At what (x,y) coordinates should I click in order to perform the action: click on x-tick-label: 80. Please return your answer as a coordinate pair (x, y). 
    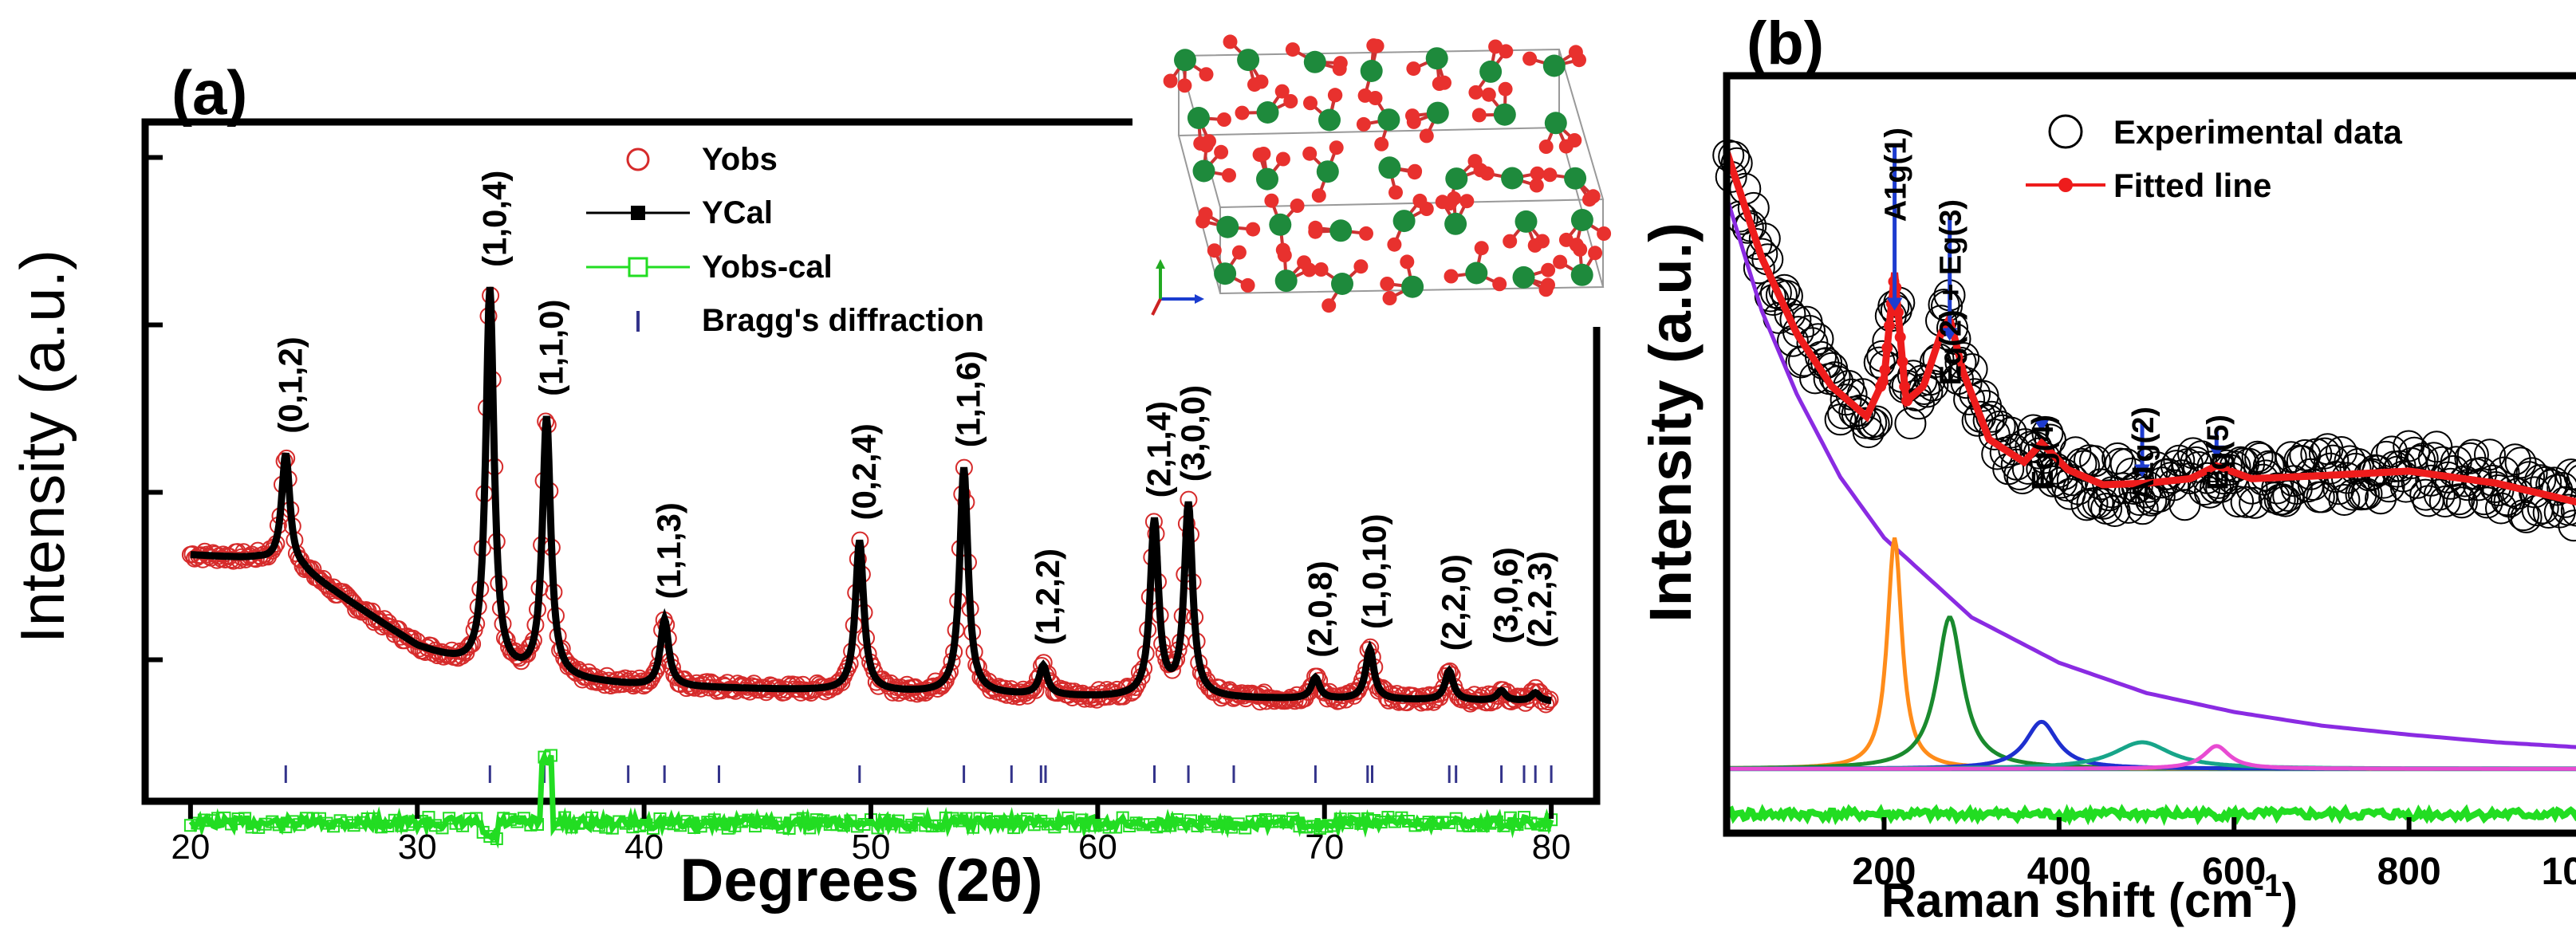
    Looking at the image, I should click on (1551, 847).